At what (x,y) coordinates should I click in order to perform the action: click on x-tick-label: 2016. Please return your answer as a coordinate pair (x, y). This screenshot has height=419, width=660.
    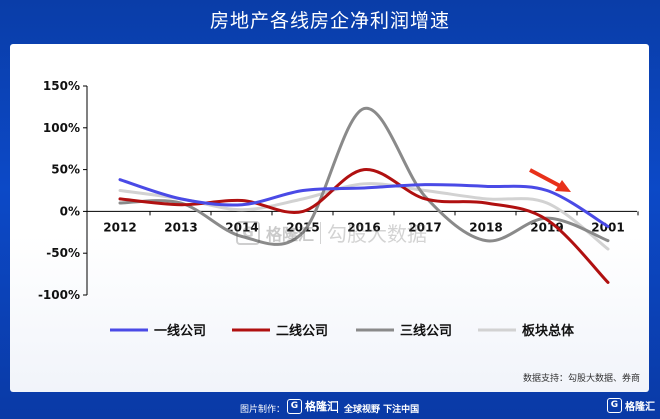
    Looking at the image, I should click on (363, 227).